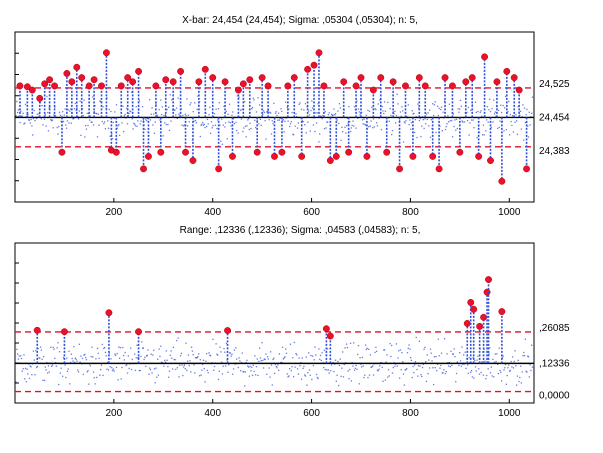 The width and height of the screenshot is (603, 453). I want to click on range-x-tick-label: 200, so click(114, 413).